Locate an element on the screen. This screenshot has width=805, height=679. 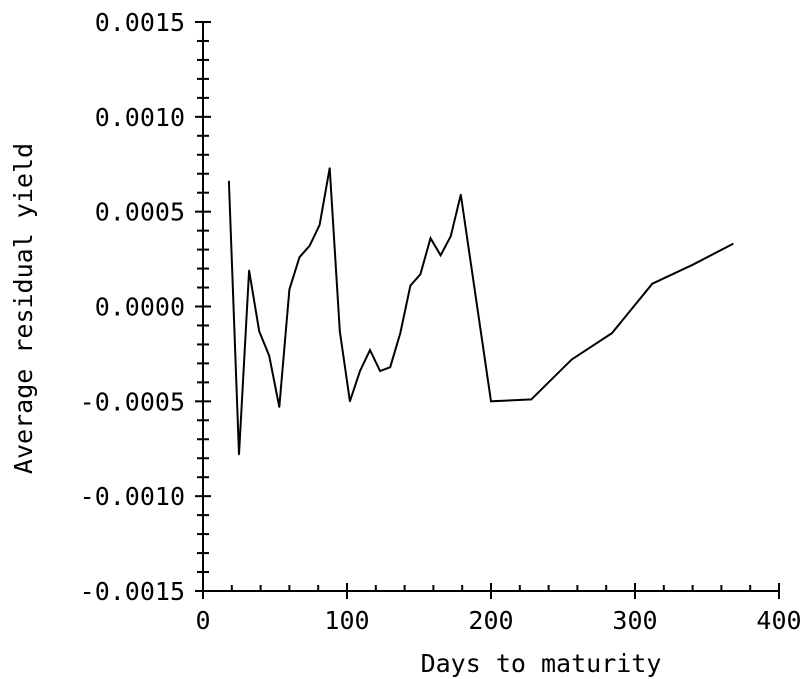
y-tick-label: 0.0010 is located at coordinates (140, 117).